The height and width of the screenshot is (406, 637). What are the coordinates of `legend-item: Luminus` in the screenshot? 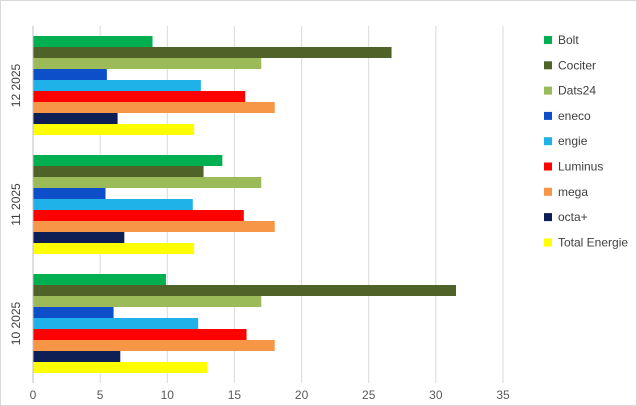 It's located at (573, 167).